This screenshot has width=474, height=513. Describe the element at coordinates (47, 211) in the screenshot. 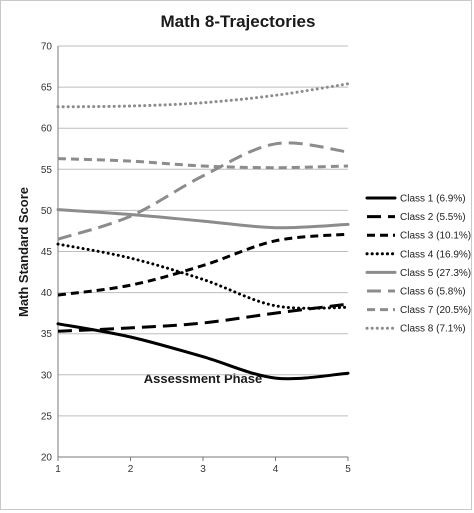

I see `y-tick-label: 50` at that location.